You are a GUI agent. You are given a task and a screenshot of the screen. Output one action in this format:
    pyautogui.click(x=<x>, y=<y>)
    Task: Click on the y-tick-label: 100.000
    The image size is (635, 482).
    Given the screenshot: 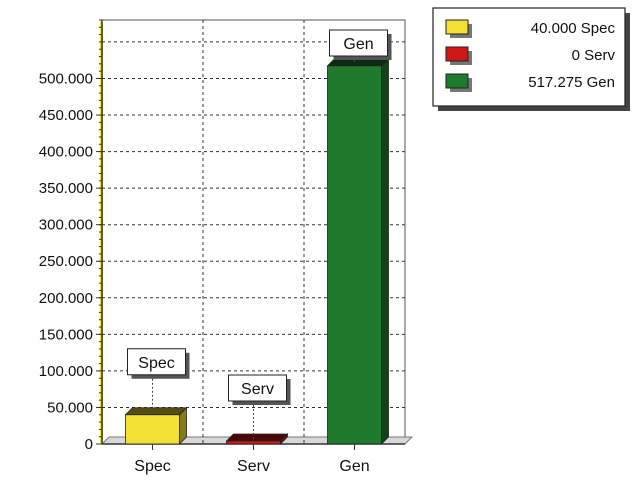 What is the action you would take?
    pyautogui.click(x=66, y=371)
    